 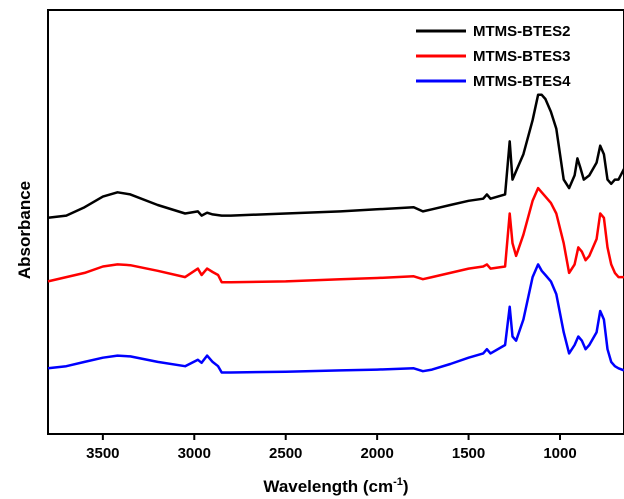 I want to click on y-axis-label: Absorbance, so click(x=24, y=230).